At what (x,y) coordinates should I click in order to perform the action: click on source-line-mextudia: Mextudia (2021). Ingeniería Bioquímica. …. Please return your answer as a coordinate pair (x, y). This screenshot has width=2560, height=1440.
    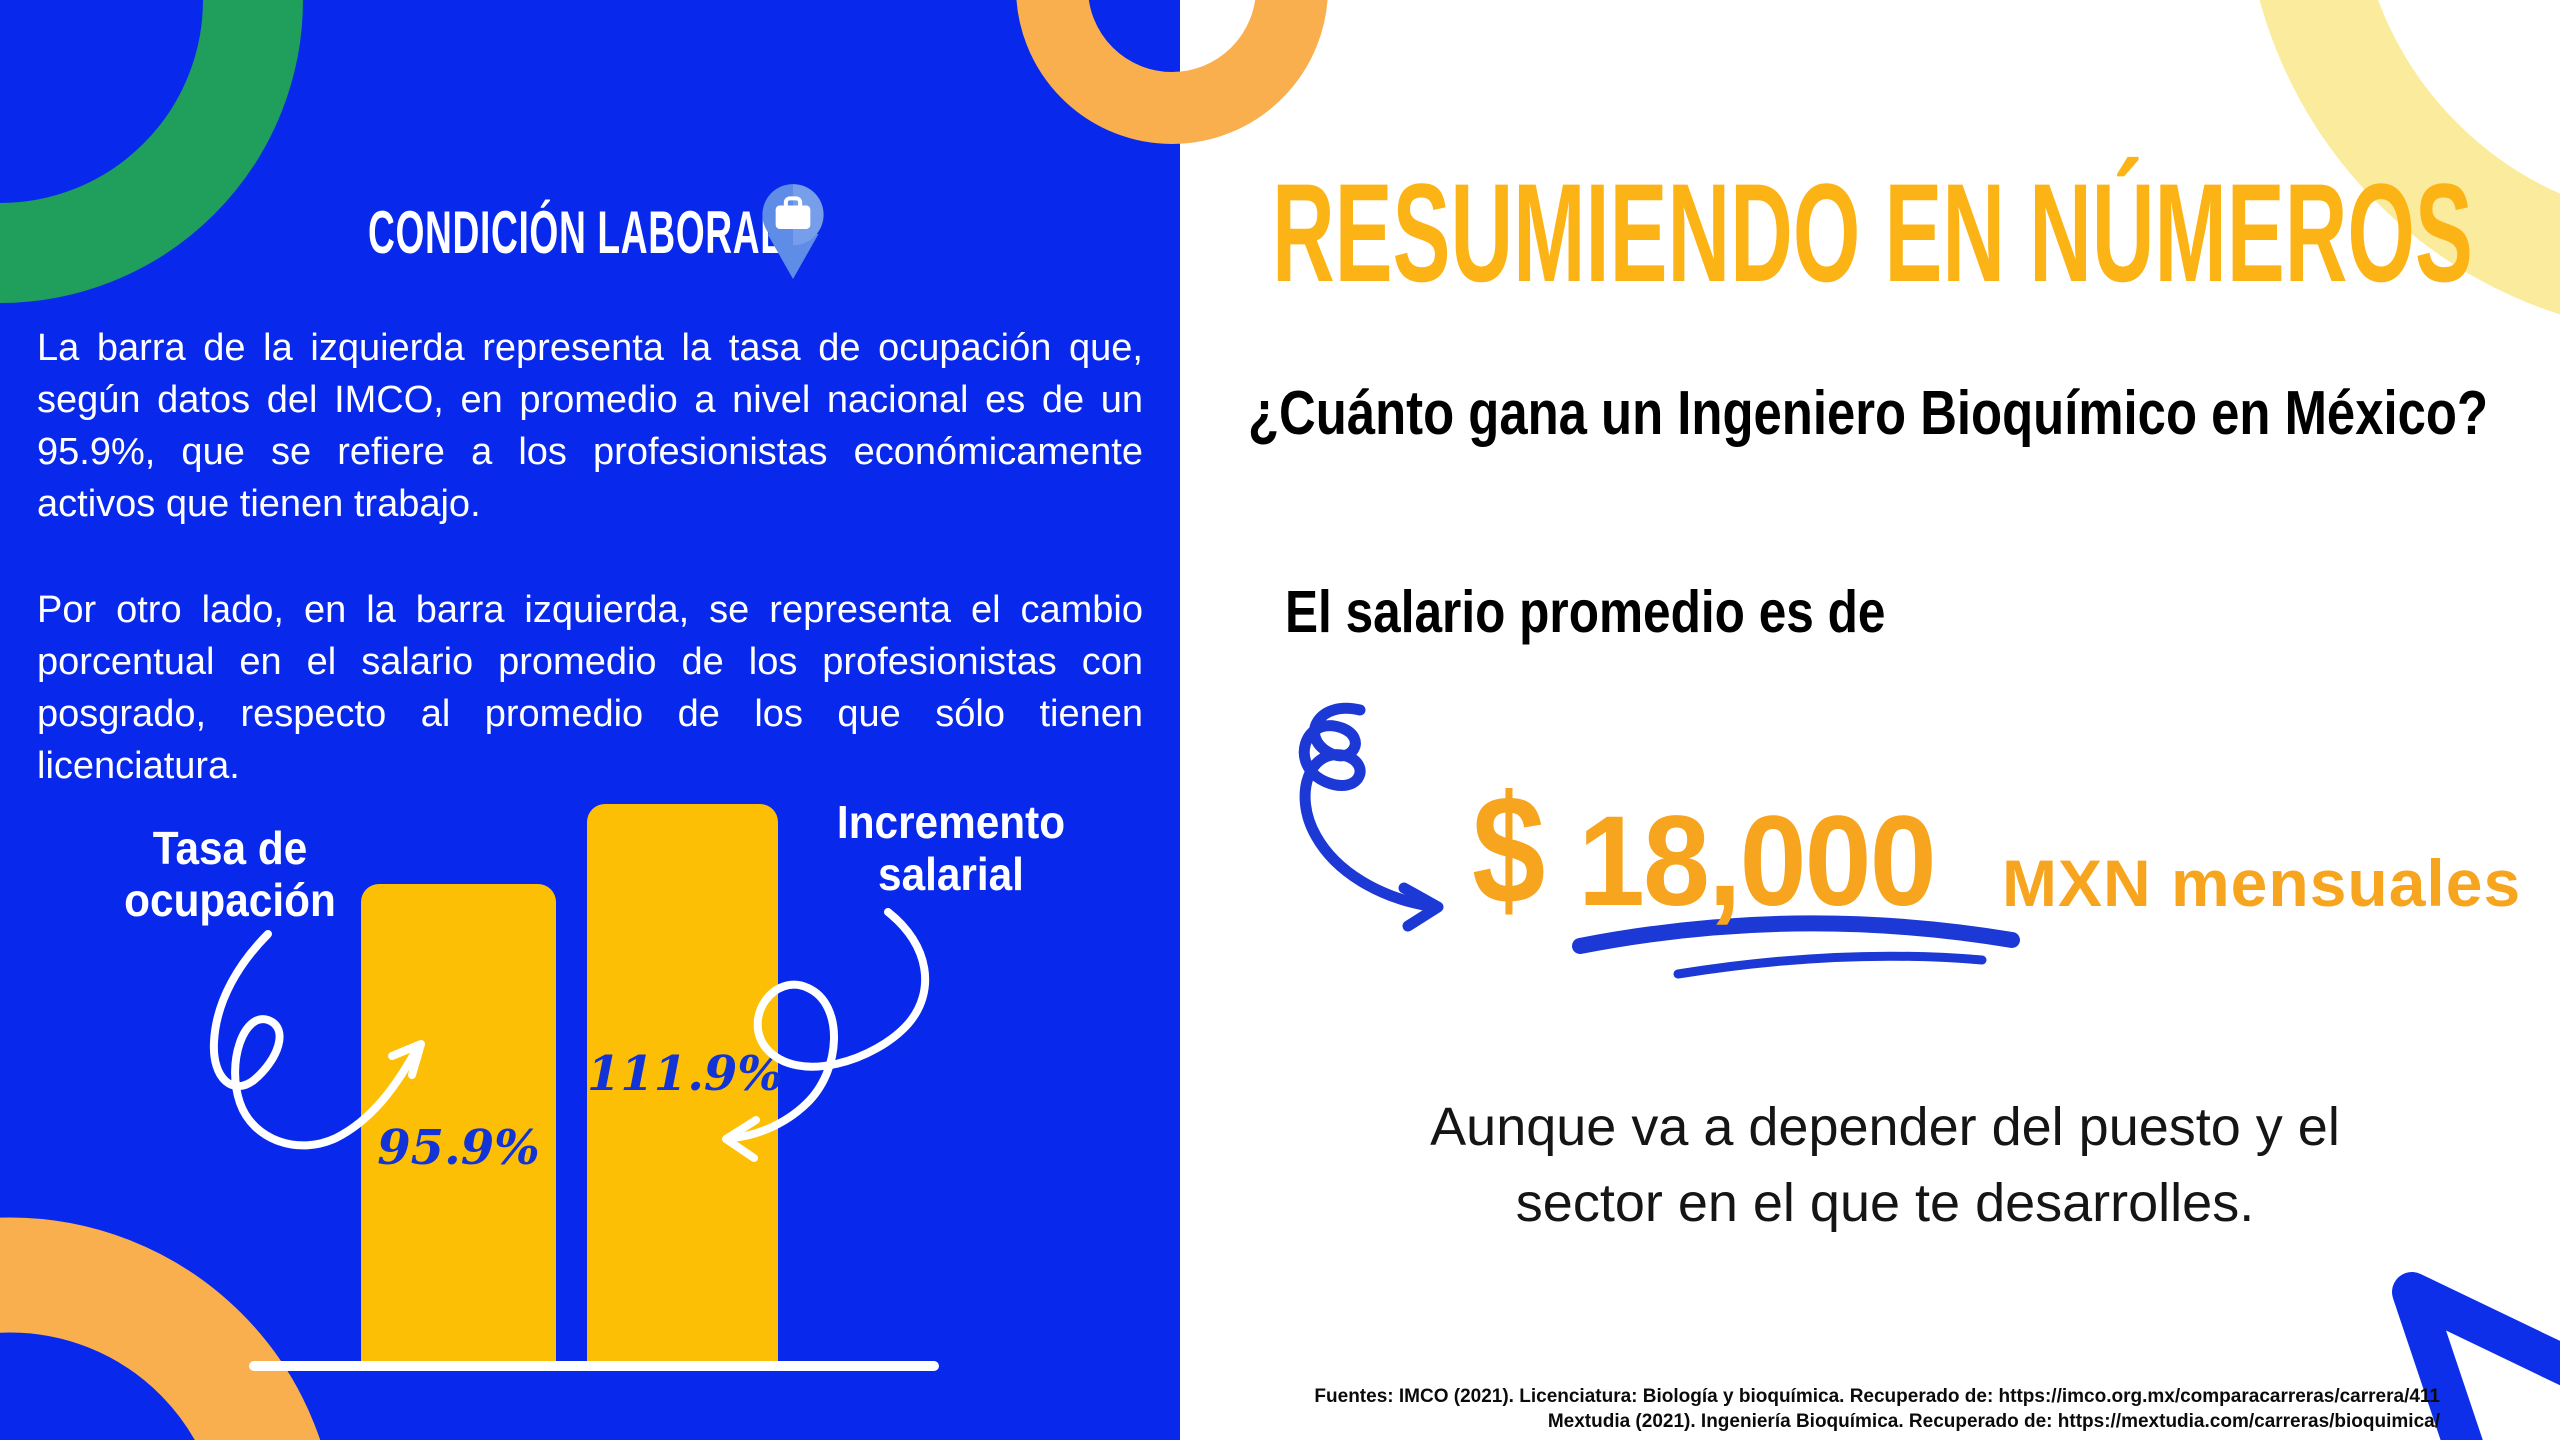
    Looking at the image, I should click on (1993, 1422).